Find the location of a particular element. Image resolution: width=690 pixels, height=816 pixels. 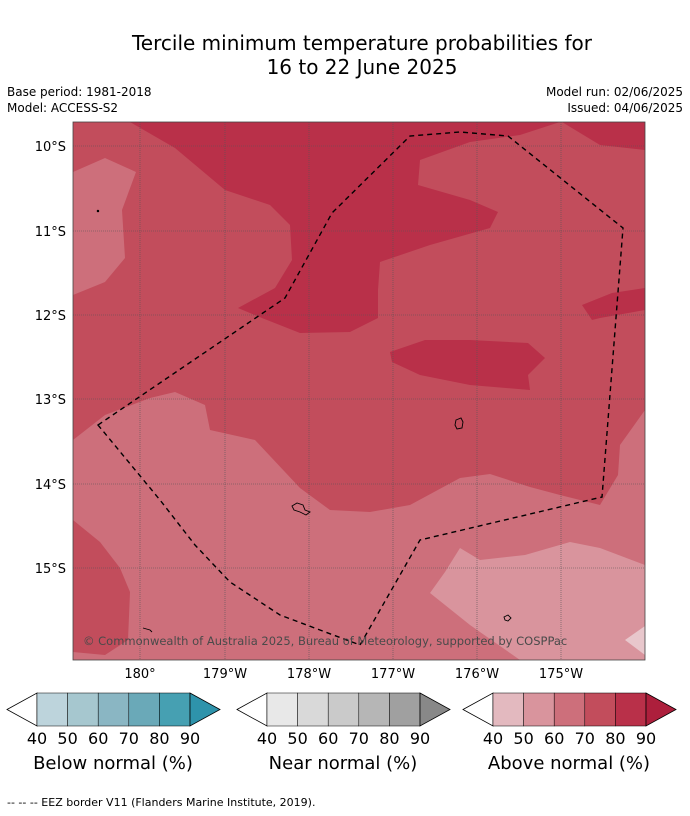

lon-label: 177°W is located at coordinates (393, 674).